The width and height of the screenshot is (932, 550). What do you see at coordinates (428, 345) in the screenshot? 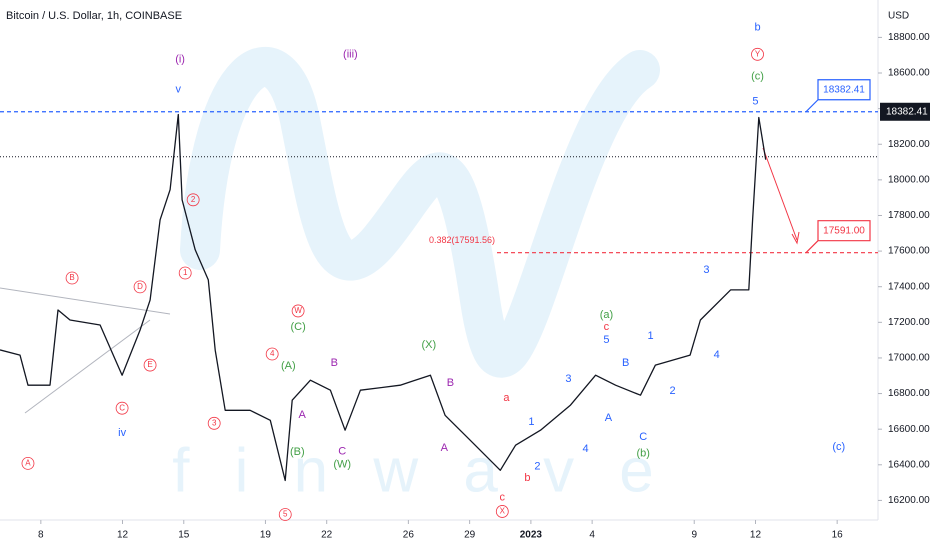
I see `wave-label: (X)` at bounding box center [428, 345].